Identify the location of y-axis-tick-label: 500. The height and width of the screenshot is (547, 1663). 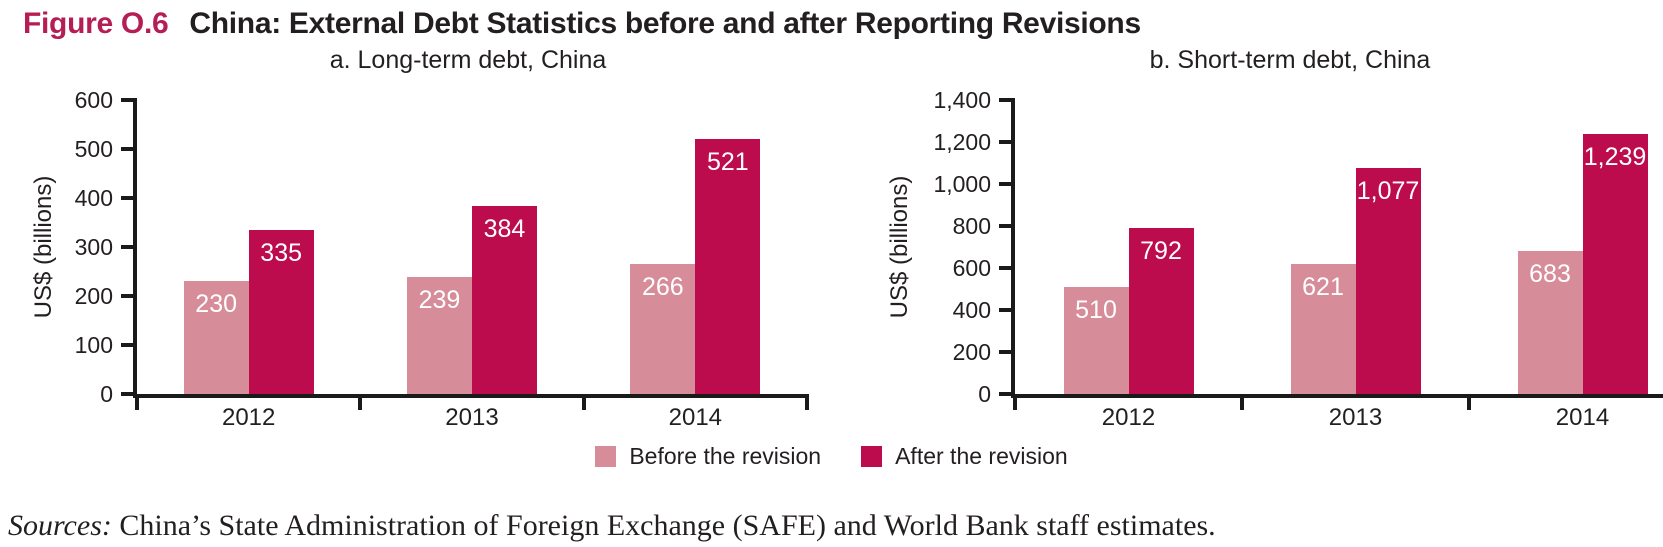
(93, 149).